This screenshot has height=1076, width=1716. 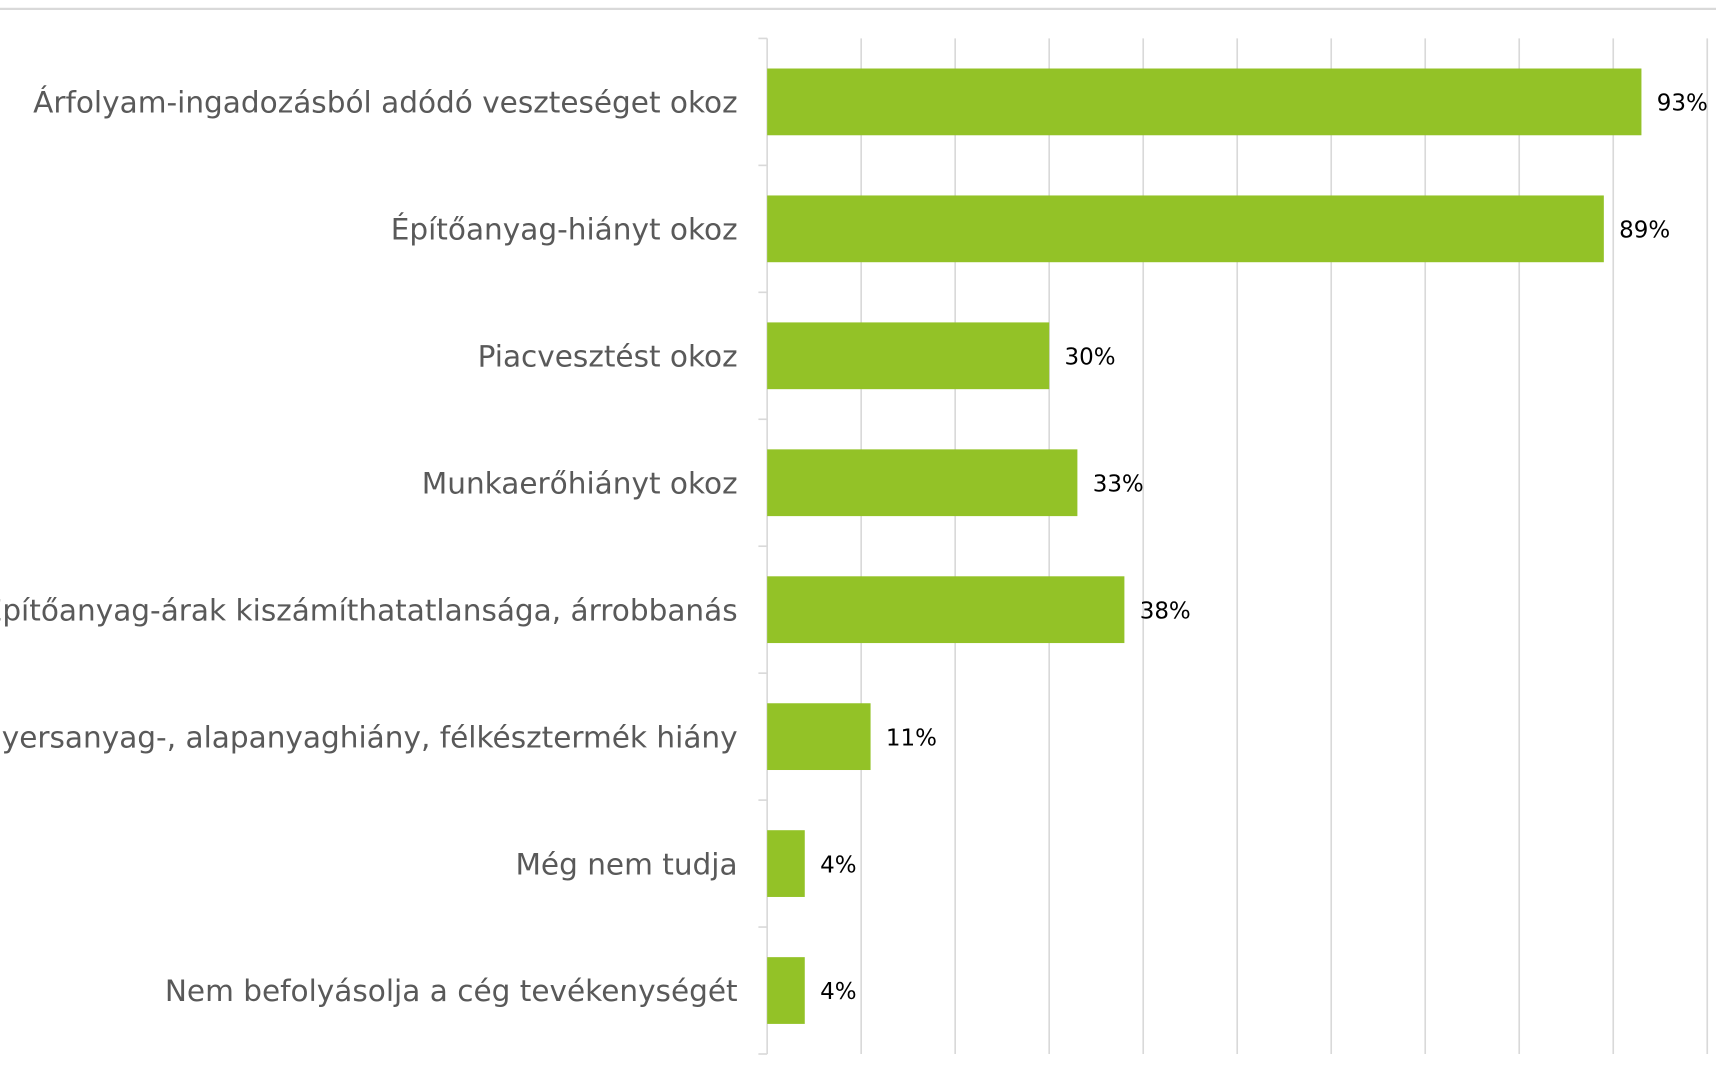 I want to click on data-label: 33%, so click(x=1118, y=484).